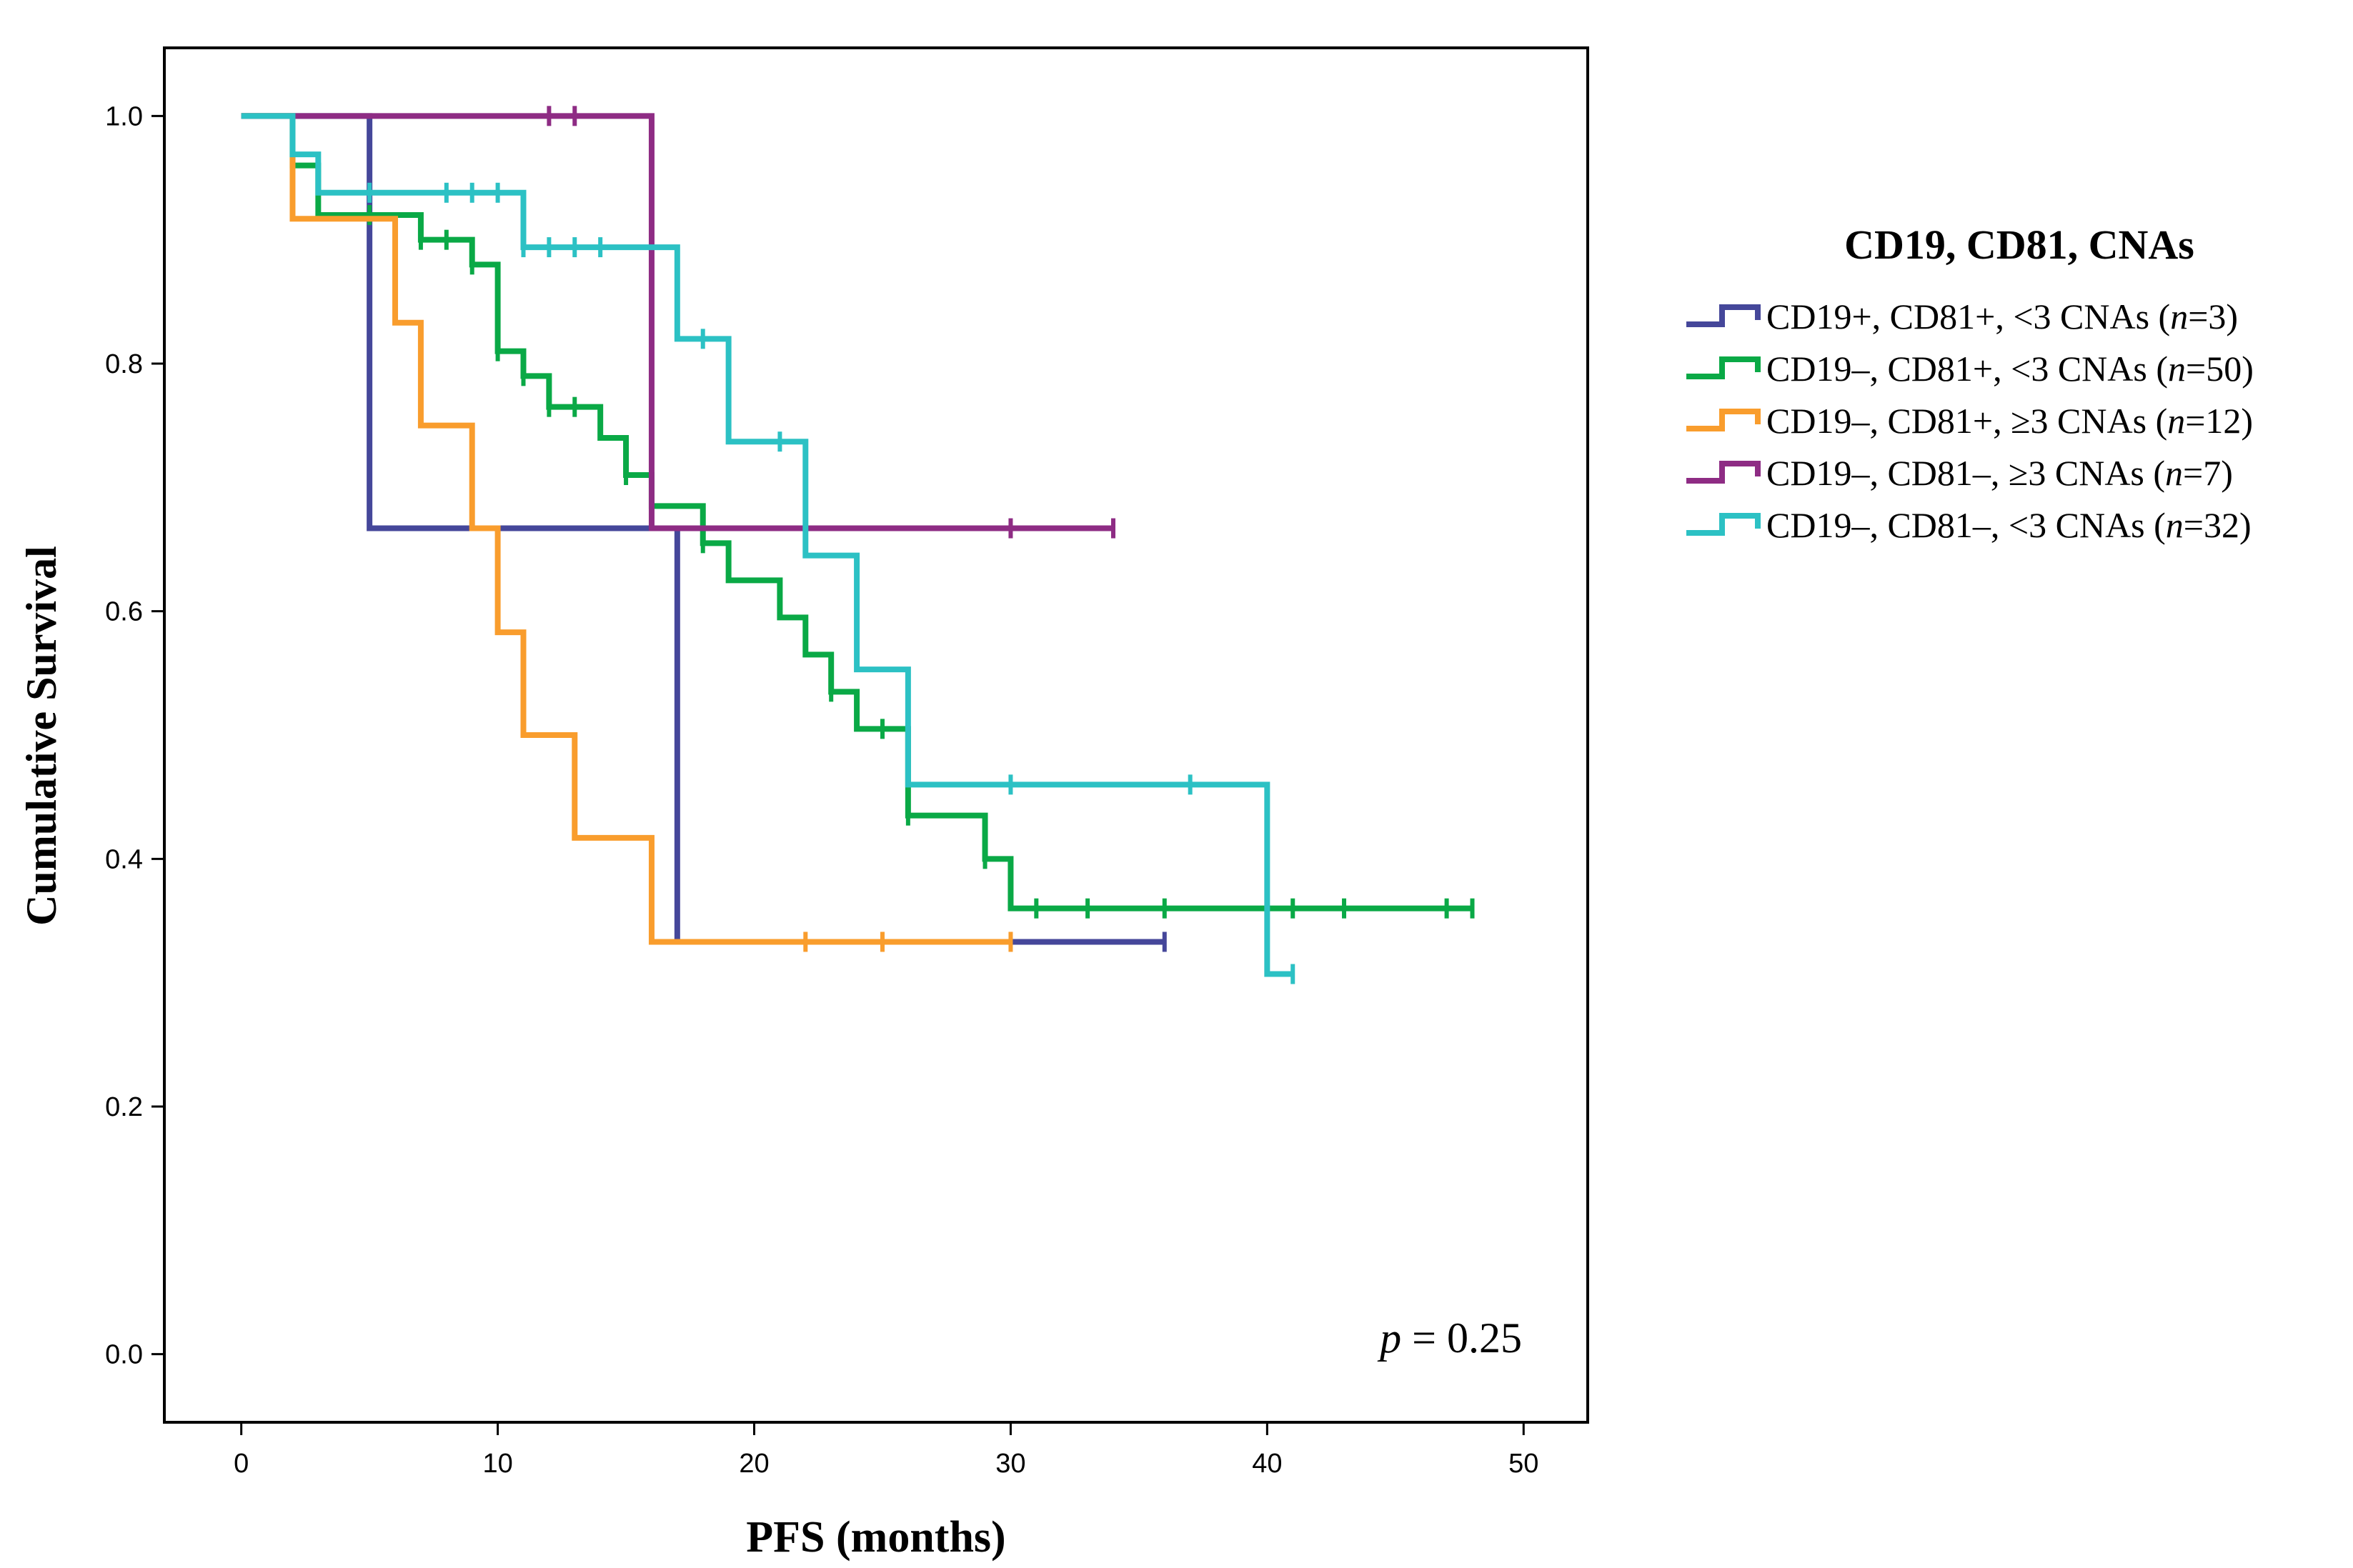 The height and width of the screenshot is (1568, 2353). What do you see at coordinates (124, 612) in the screenshot?
I see `y-tick-label: 0.6` at bounding box center [124, 612].